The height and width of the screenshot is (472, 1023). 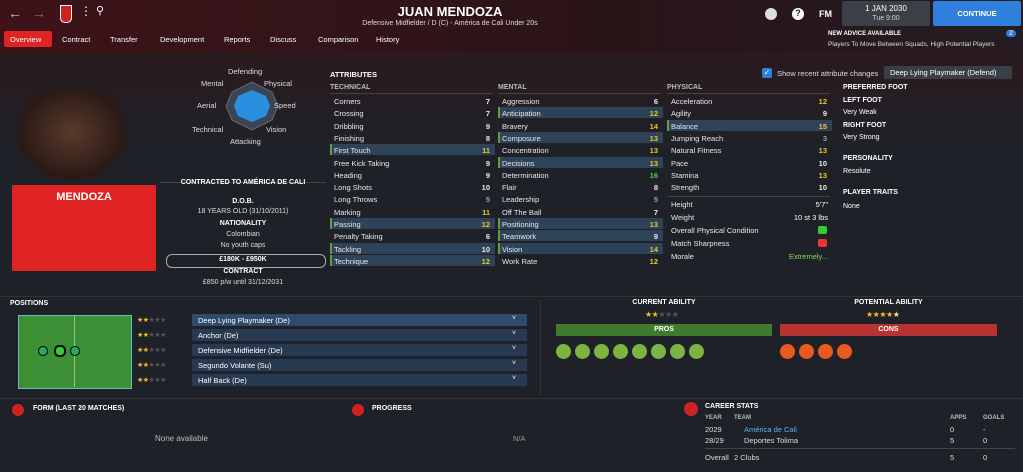 I want to click on radar-label: Aerial, so click(x=207, y=105).